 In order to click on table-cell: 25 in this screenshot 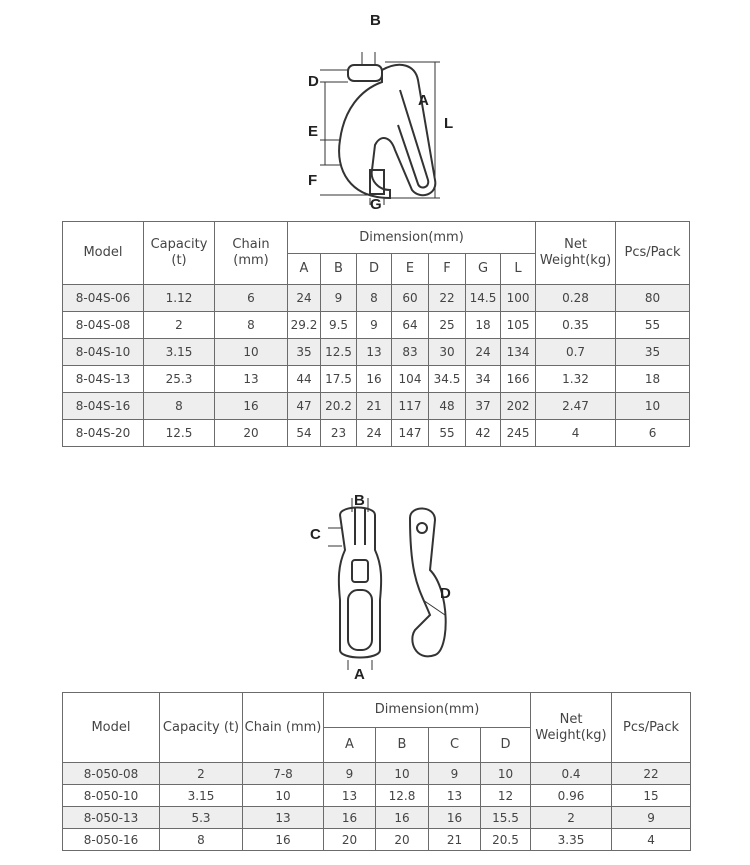, I will do `click(447, 325)`.